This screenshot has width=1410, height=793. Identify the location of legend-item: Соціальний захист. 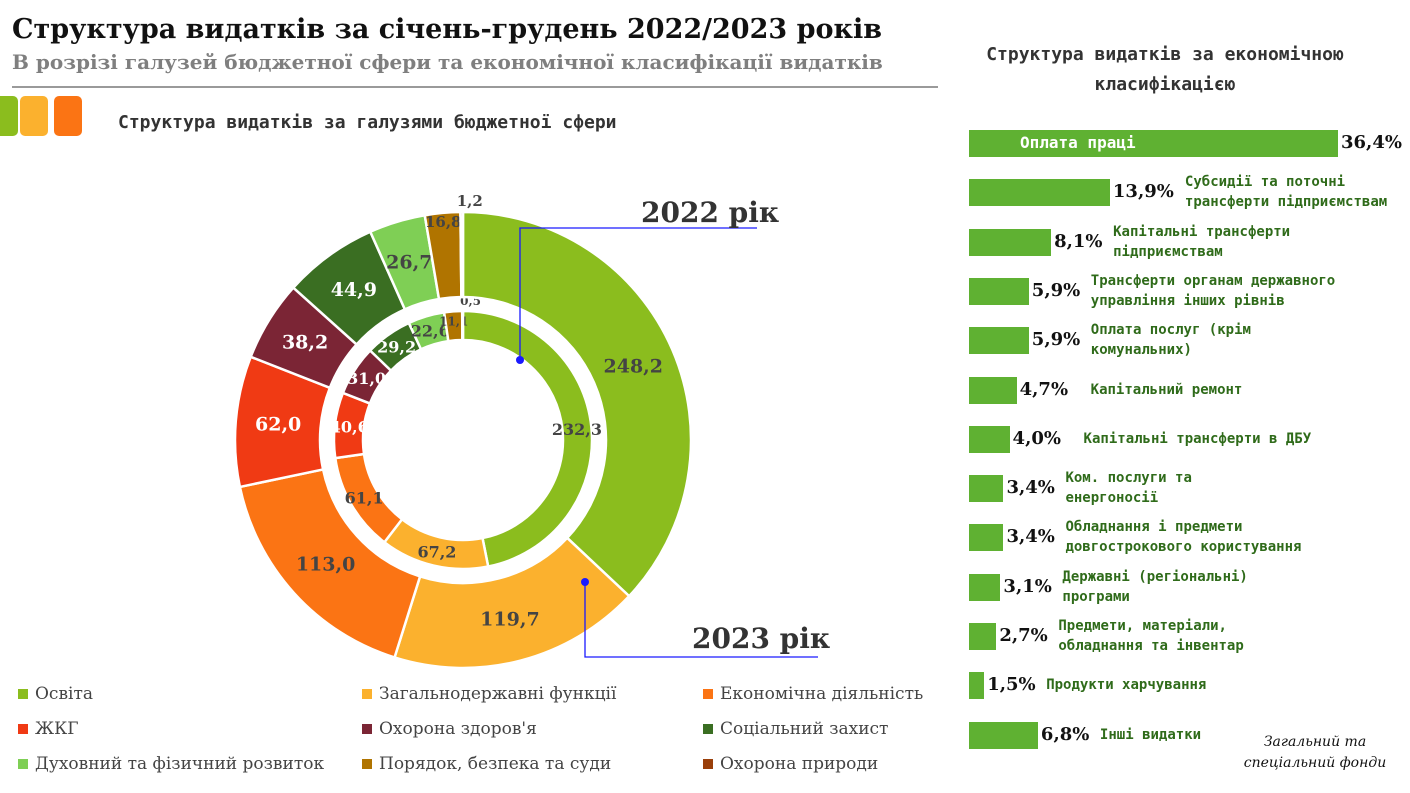
(795, 729).